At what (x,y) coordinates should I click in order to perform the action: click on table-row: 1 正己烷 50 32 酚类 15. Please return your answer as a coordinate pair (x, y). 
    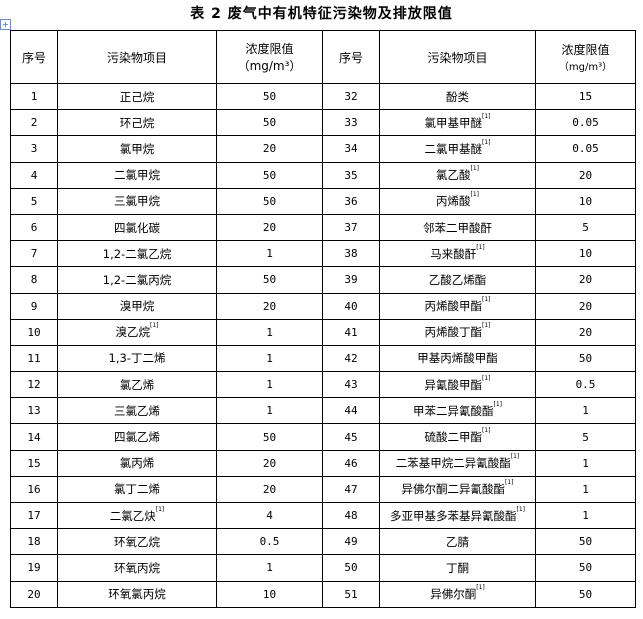
    Looking at the image, I should click on (323, 96).